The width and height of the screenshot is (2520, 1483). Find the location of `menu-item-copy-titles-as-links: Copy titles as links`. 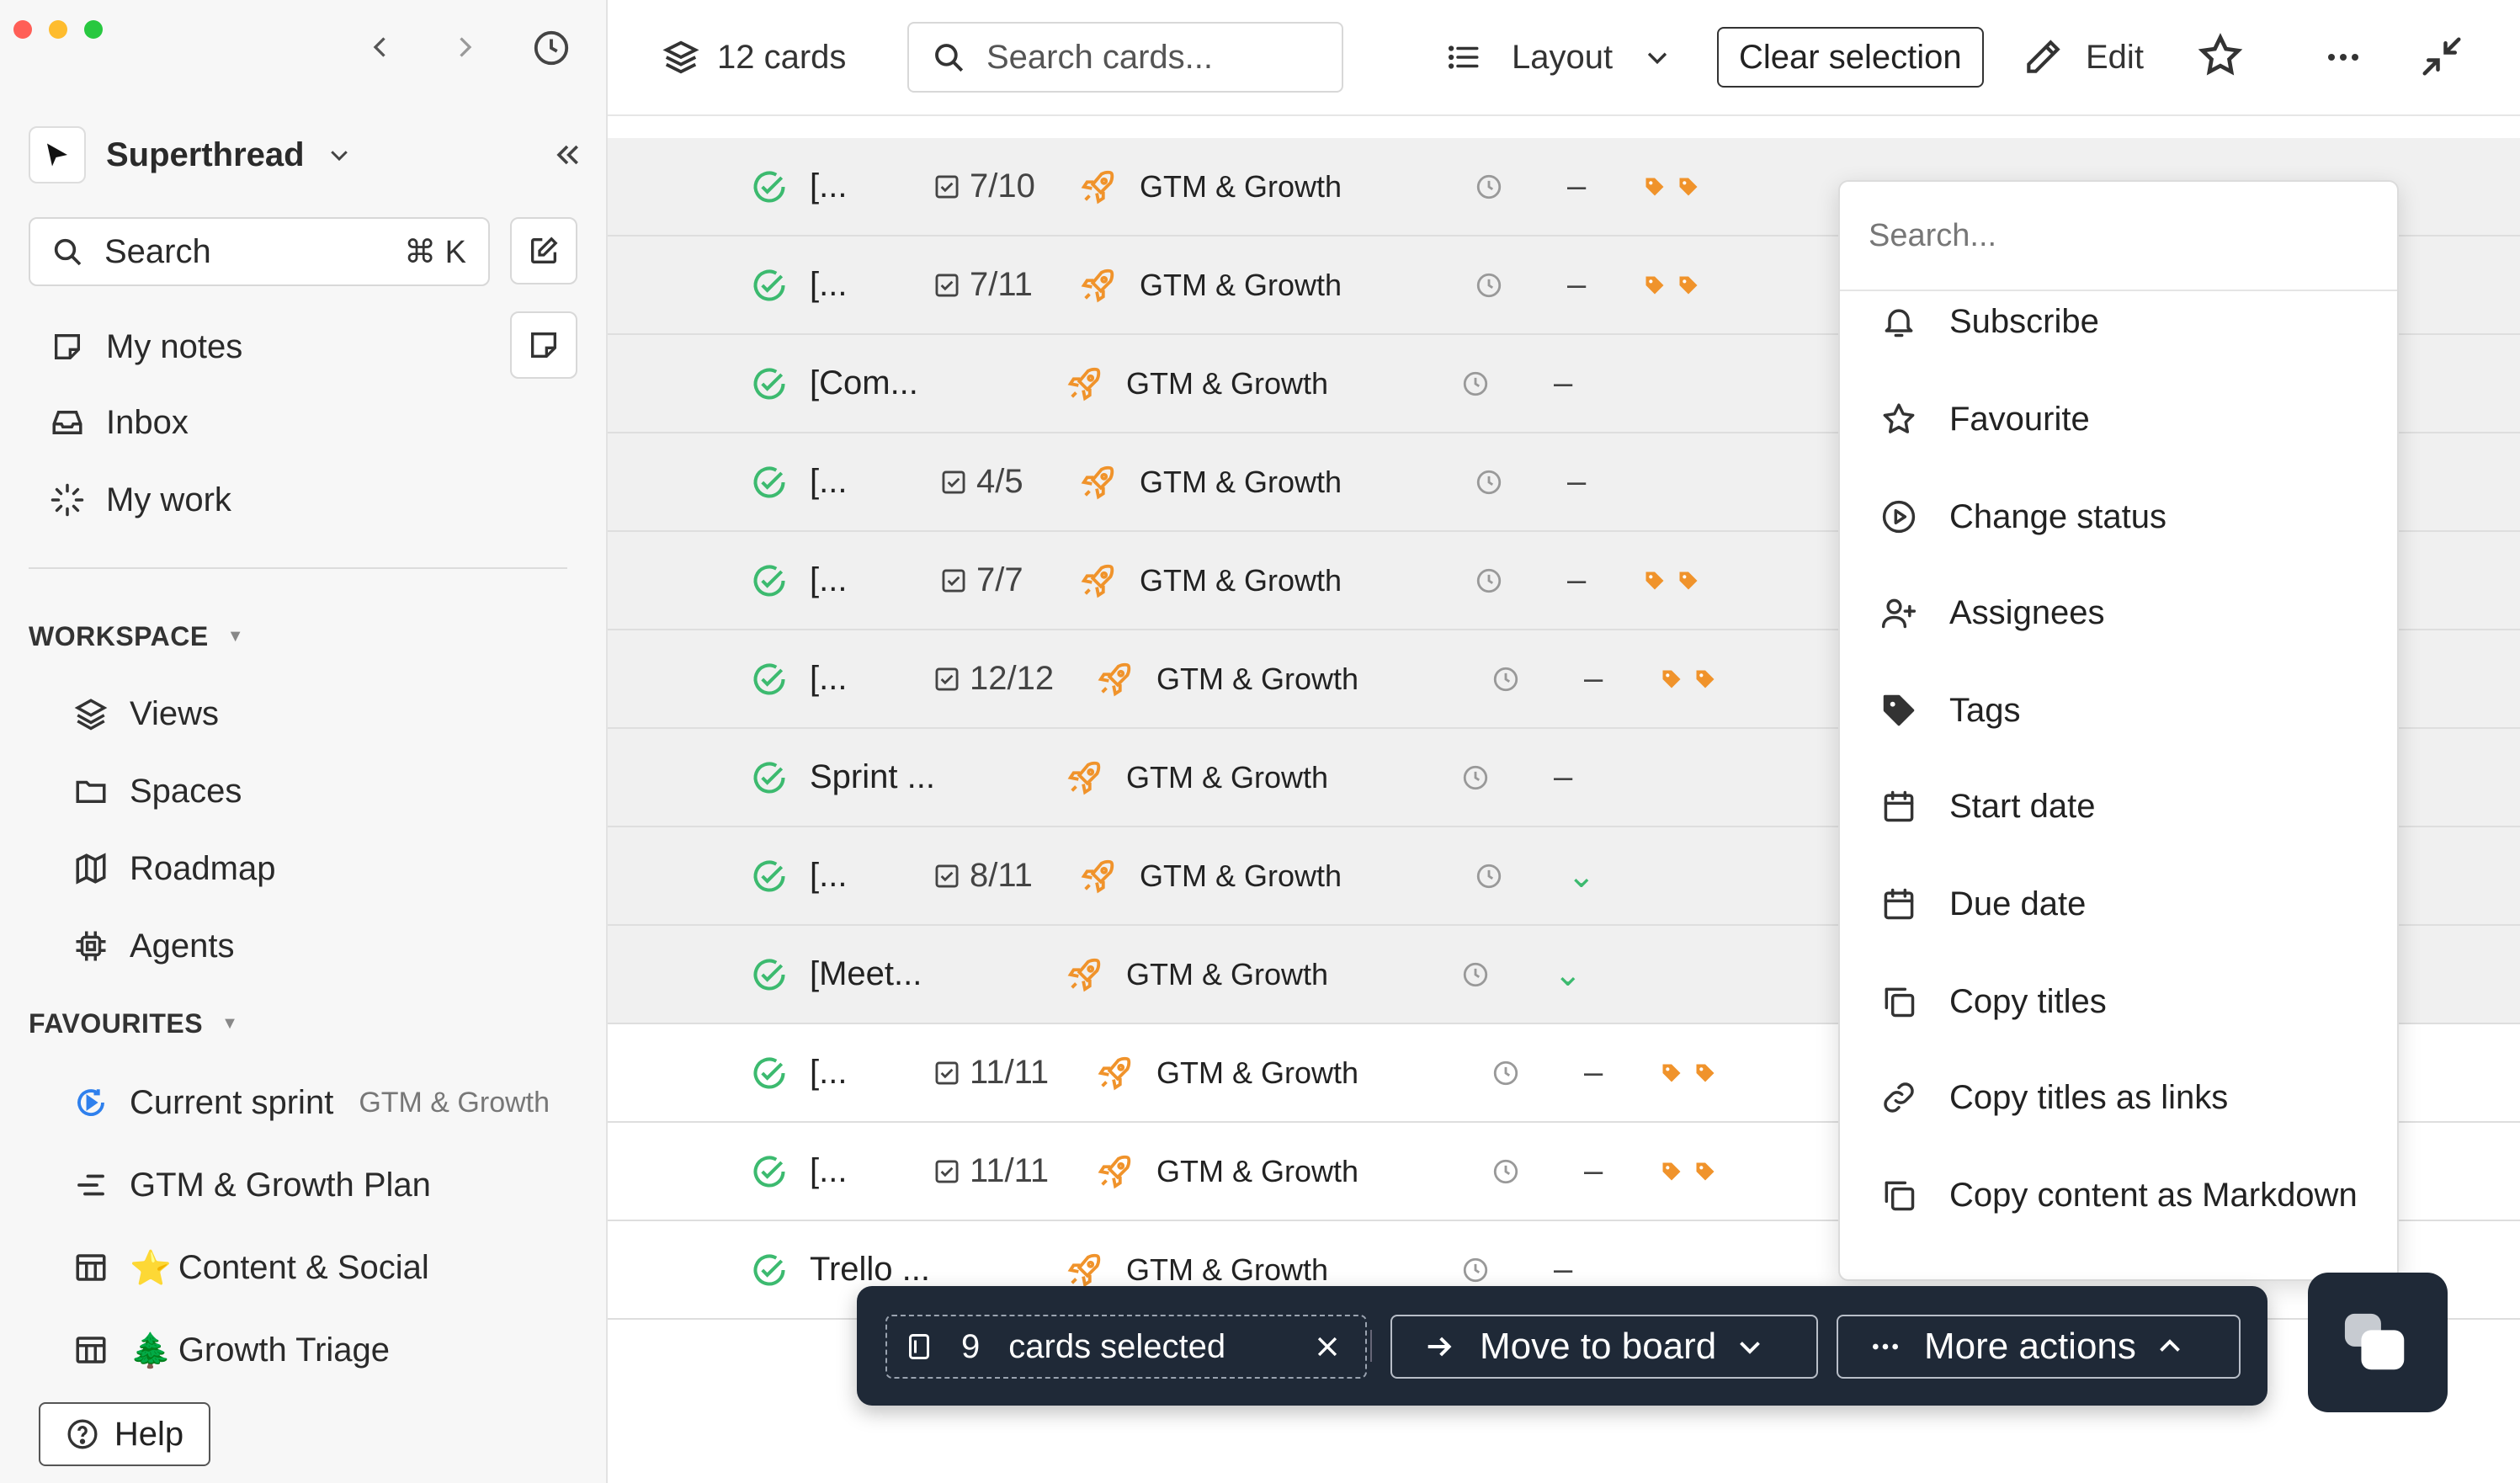

menu-item-copy-titles-as-links: Copy titles as links is located at coordinates (2053, 1097).